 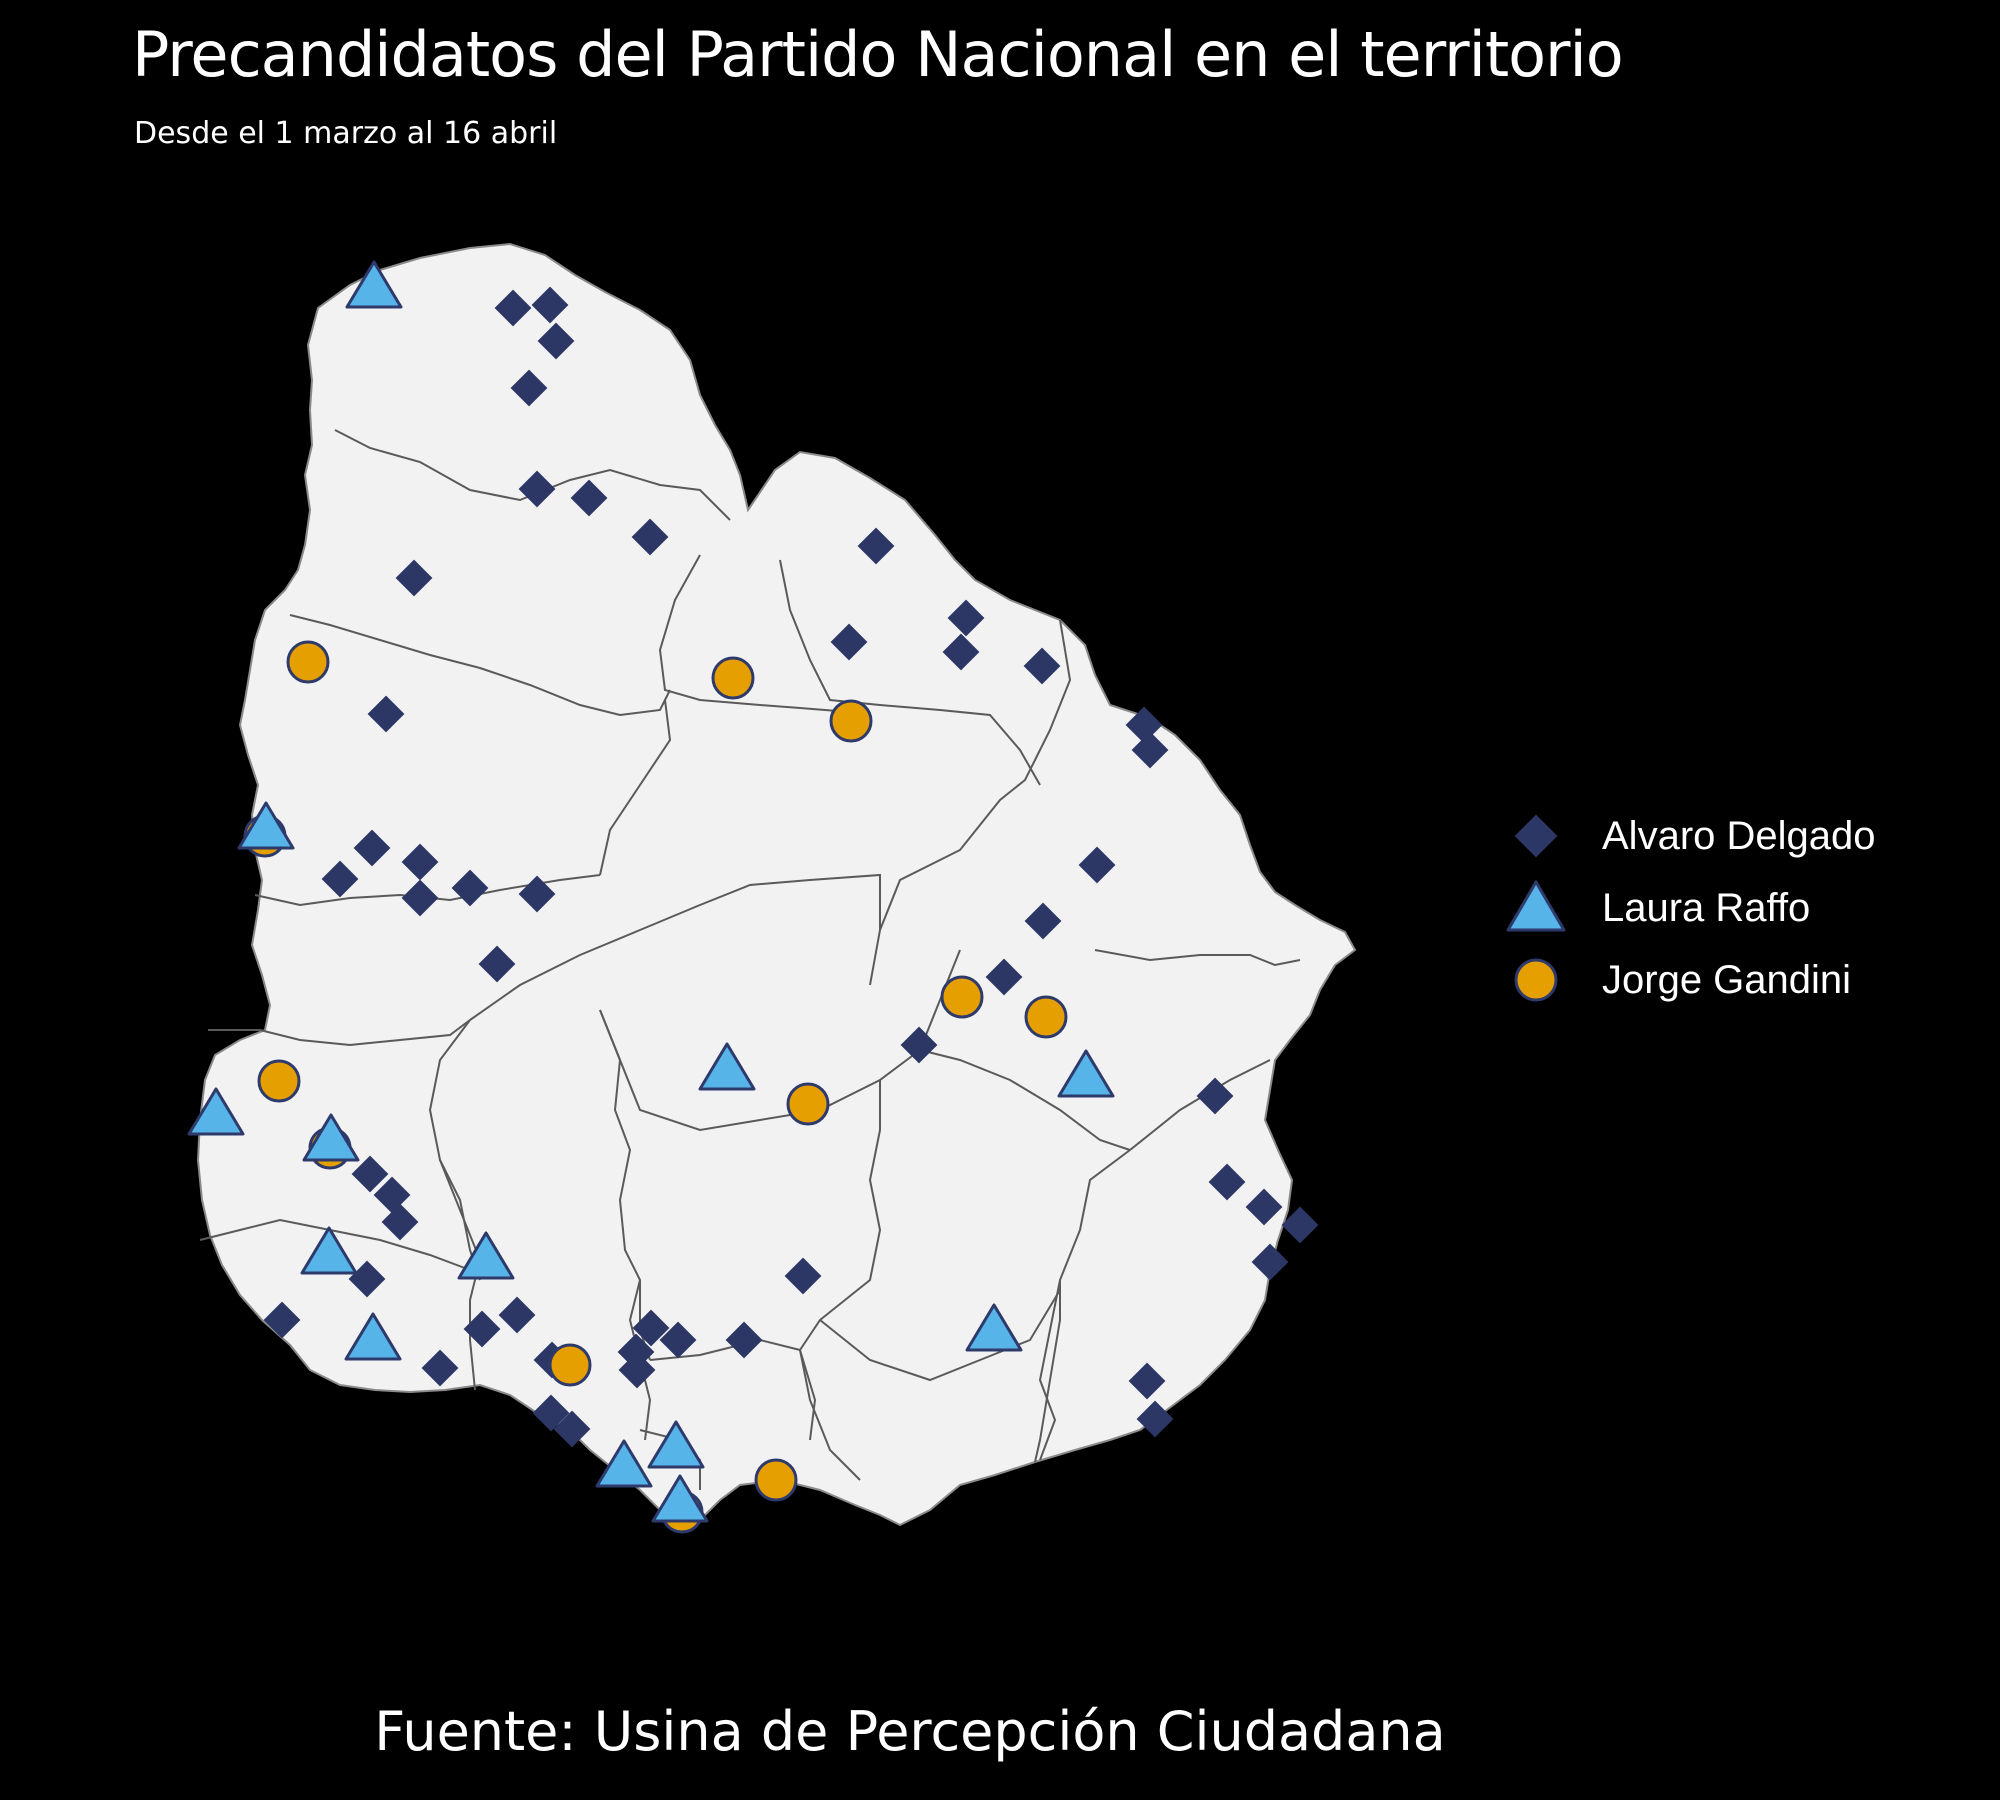 What do you see at coordinates (830, 1415) in the screenshot?
I see `border-canelones-east` at bounding box center [830, 1415].